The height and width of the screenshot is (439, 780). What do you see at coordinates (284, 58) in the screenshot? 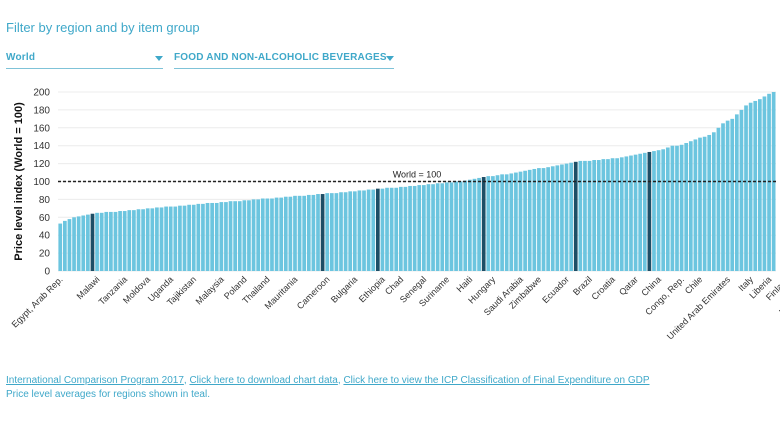
I see `item-group-dropdown: FOOD AND NON-ALCOHOLIC BEVERAGES` at bounding box center [284, 58].